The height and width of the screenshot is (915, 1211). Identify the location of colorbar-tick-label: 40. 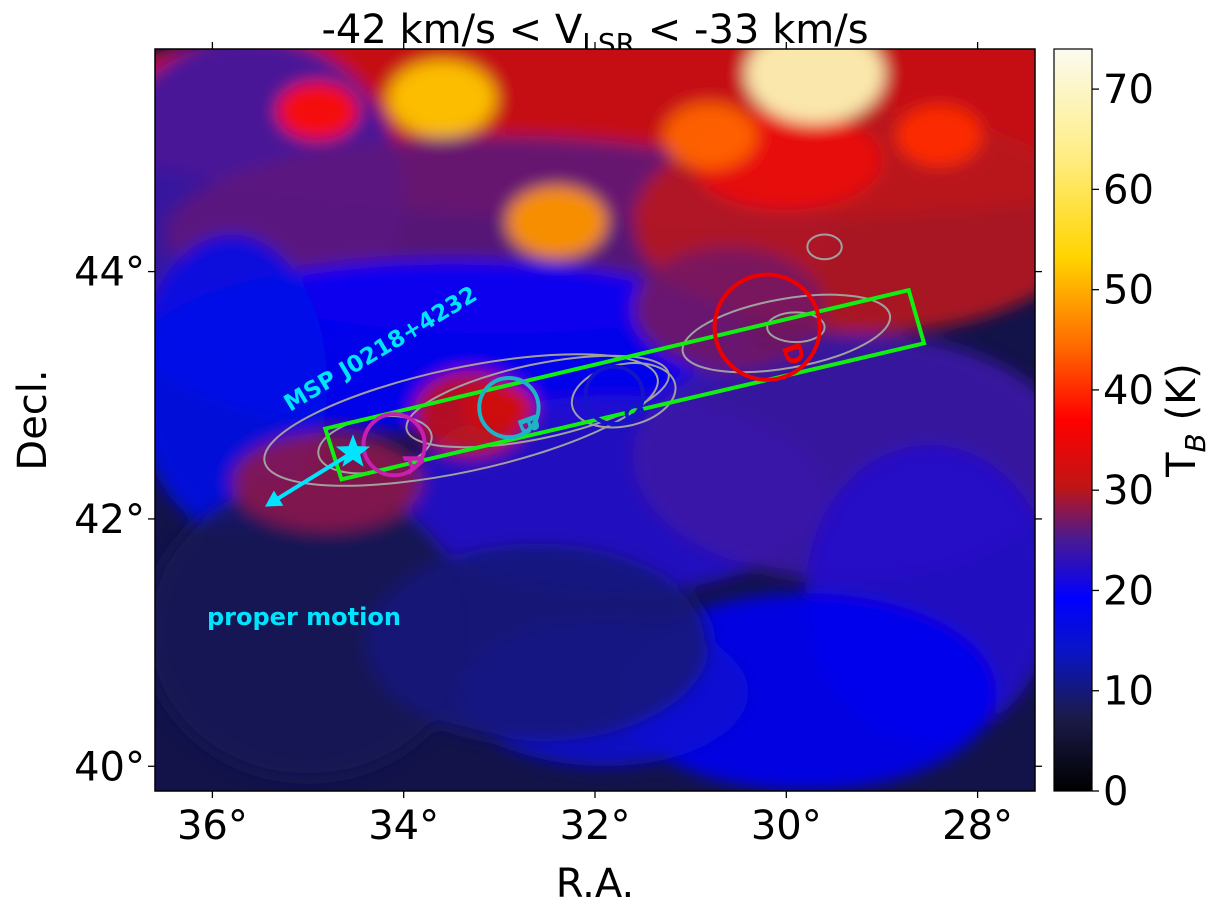
(1128, 391).